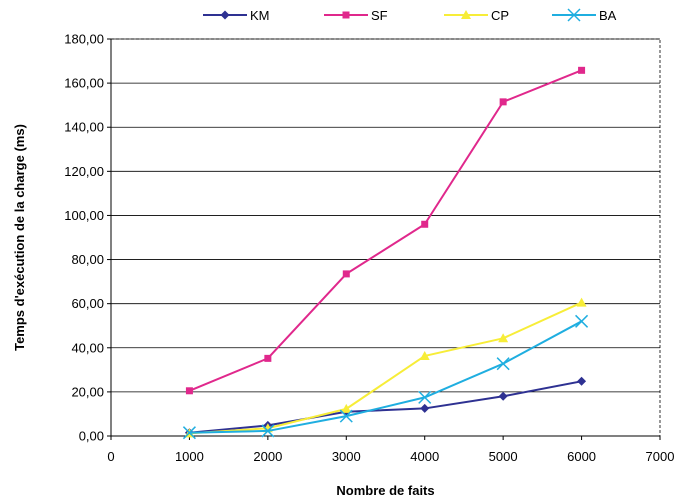 The width and height of the screenshot is (682, 500). Describe the element at coordinates (260, 15) in the screenshot. I see `legend-label: KM` at that location.